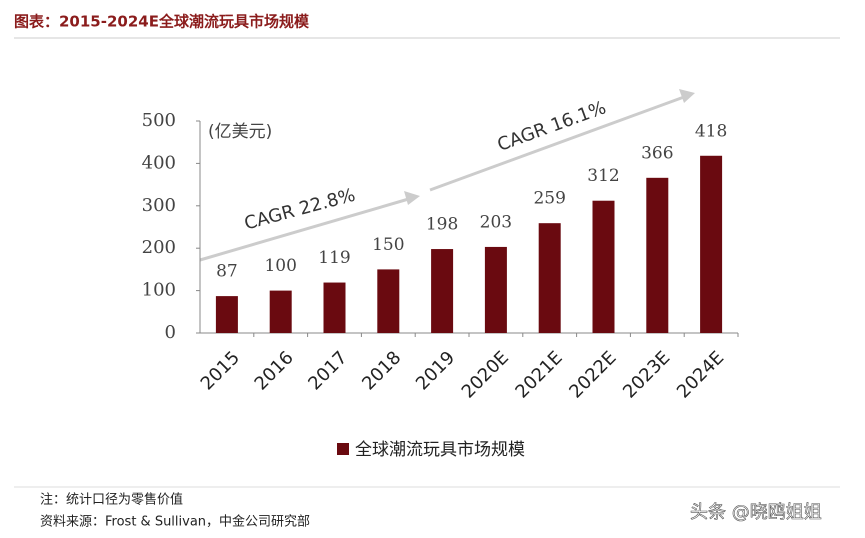 Image resolution: width=865 pixels, height=538 pixels. What do you see at coordinates (111, 500) in the screenshot?
I see `note: 注：统计口径为零售价值` at bounding box center [111, 500].